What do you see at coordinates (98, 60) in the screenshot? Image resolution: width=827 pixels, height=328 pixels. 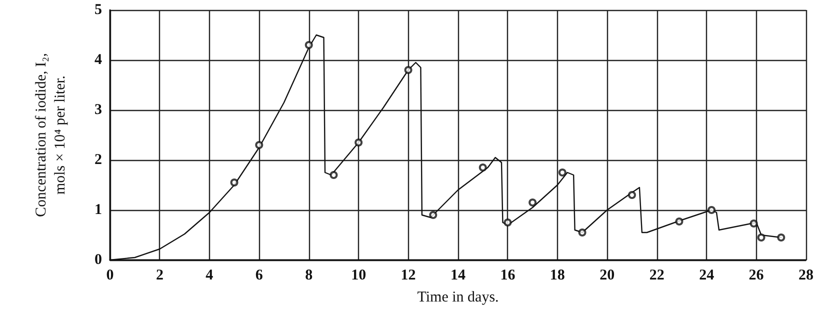 I see `y-tick-label: 4` at bounding box center [98, 60].